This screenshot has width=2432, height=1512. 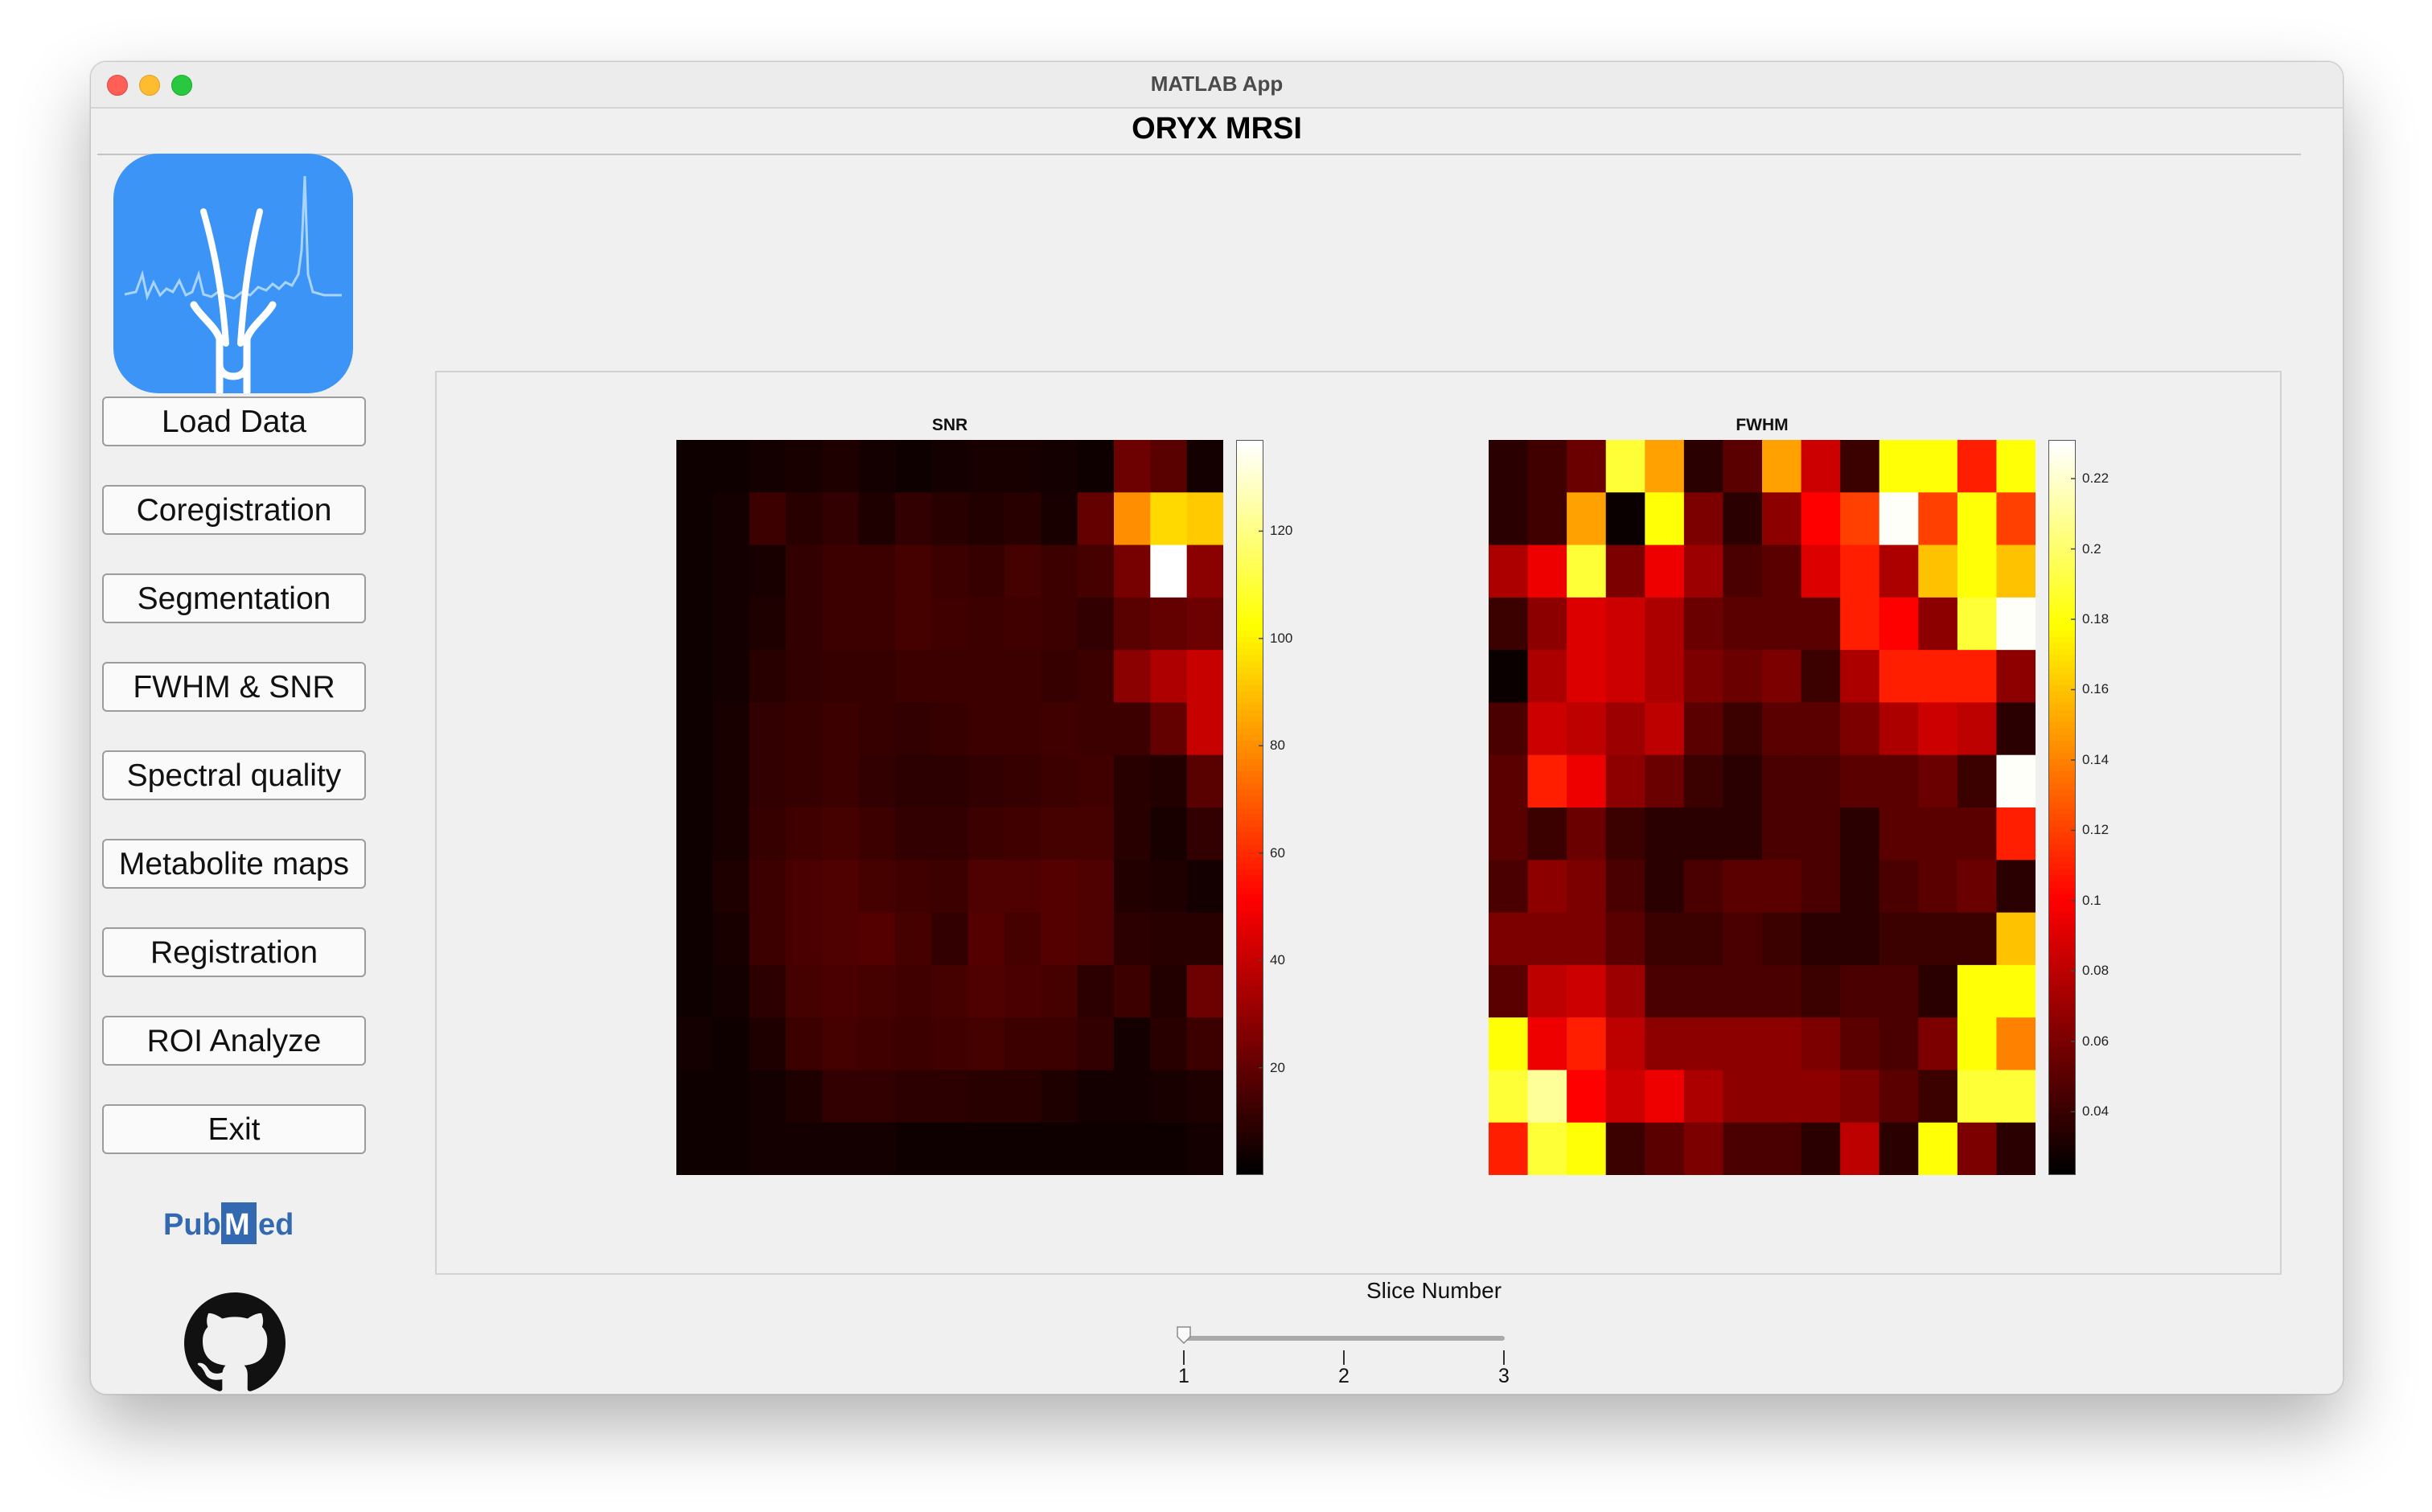 I want to click on metabolite-maps-button: Metabolite maps, so click(x=234, y=864).